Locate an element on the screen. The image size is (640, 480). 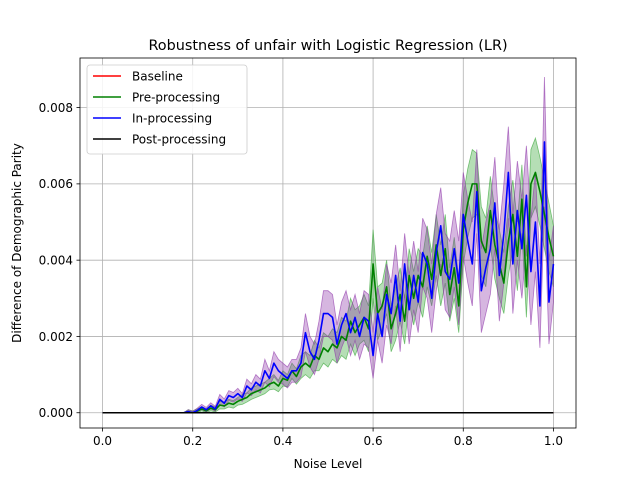
x-tick-label: 0.4 is located at coordinates (282, 441).